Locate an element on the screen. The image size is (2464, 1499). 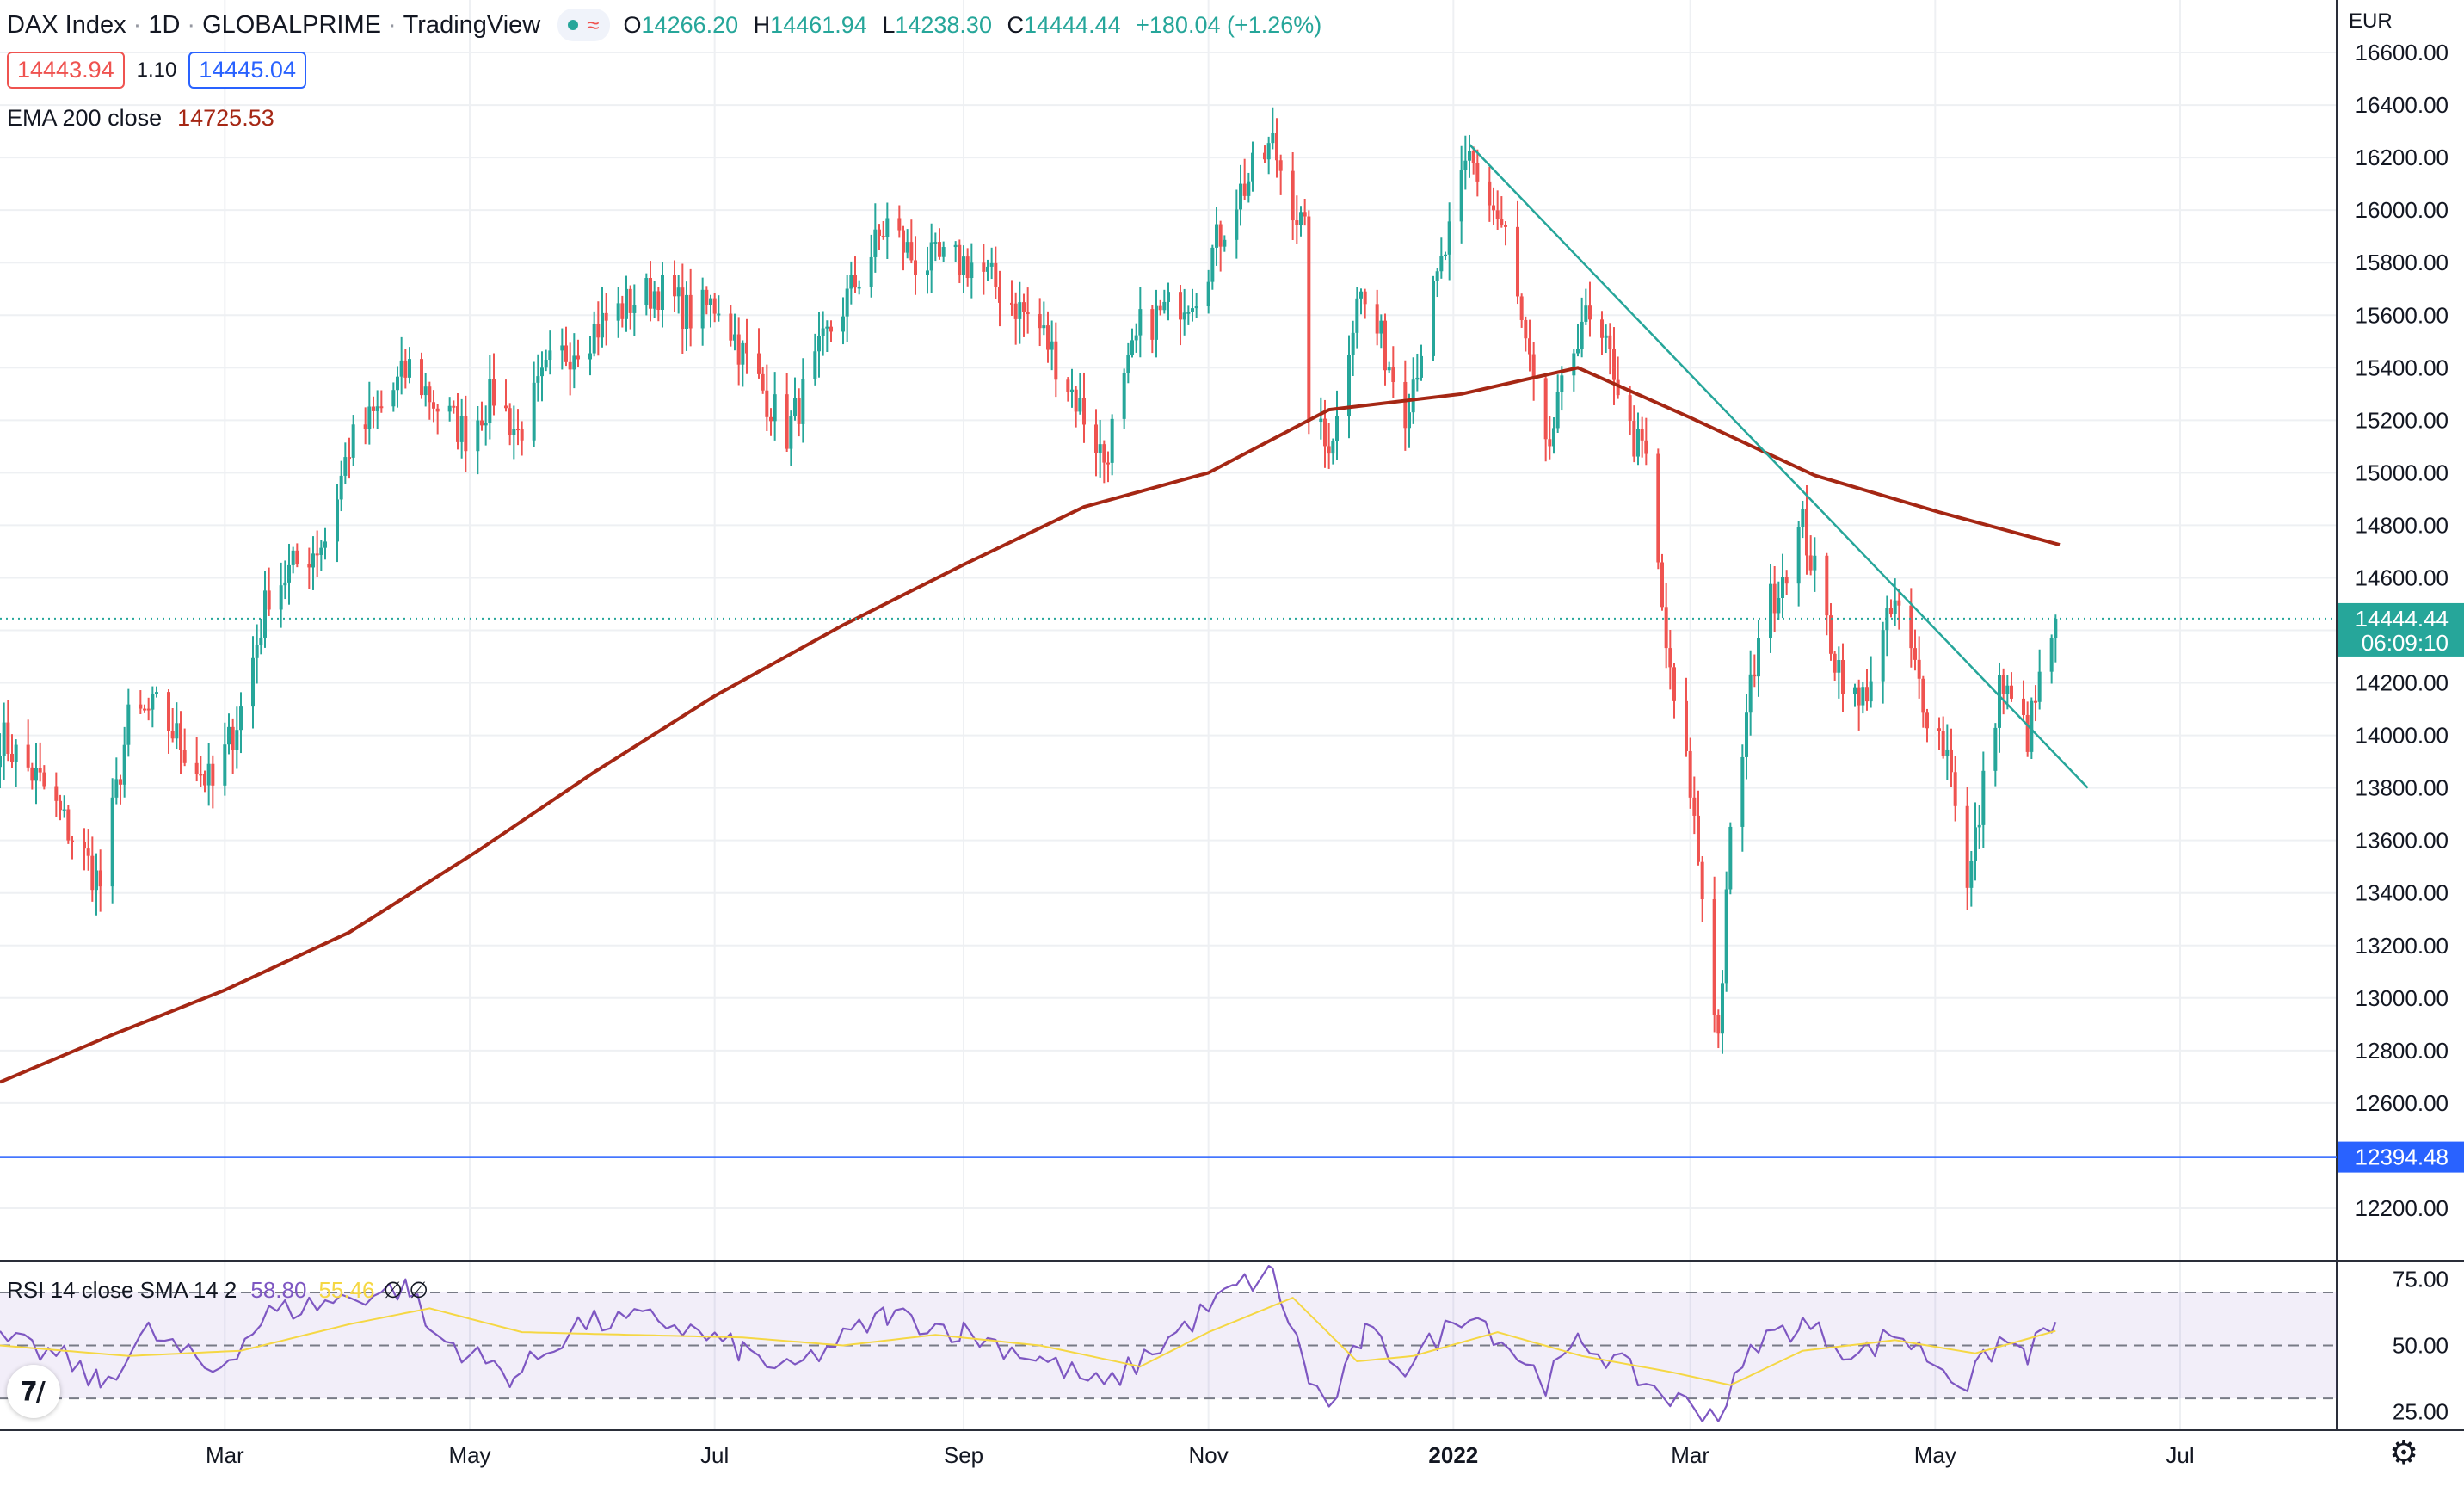
price-tick-label: 12600.00 is located at coordinates (2403, 1103).